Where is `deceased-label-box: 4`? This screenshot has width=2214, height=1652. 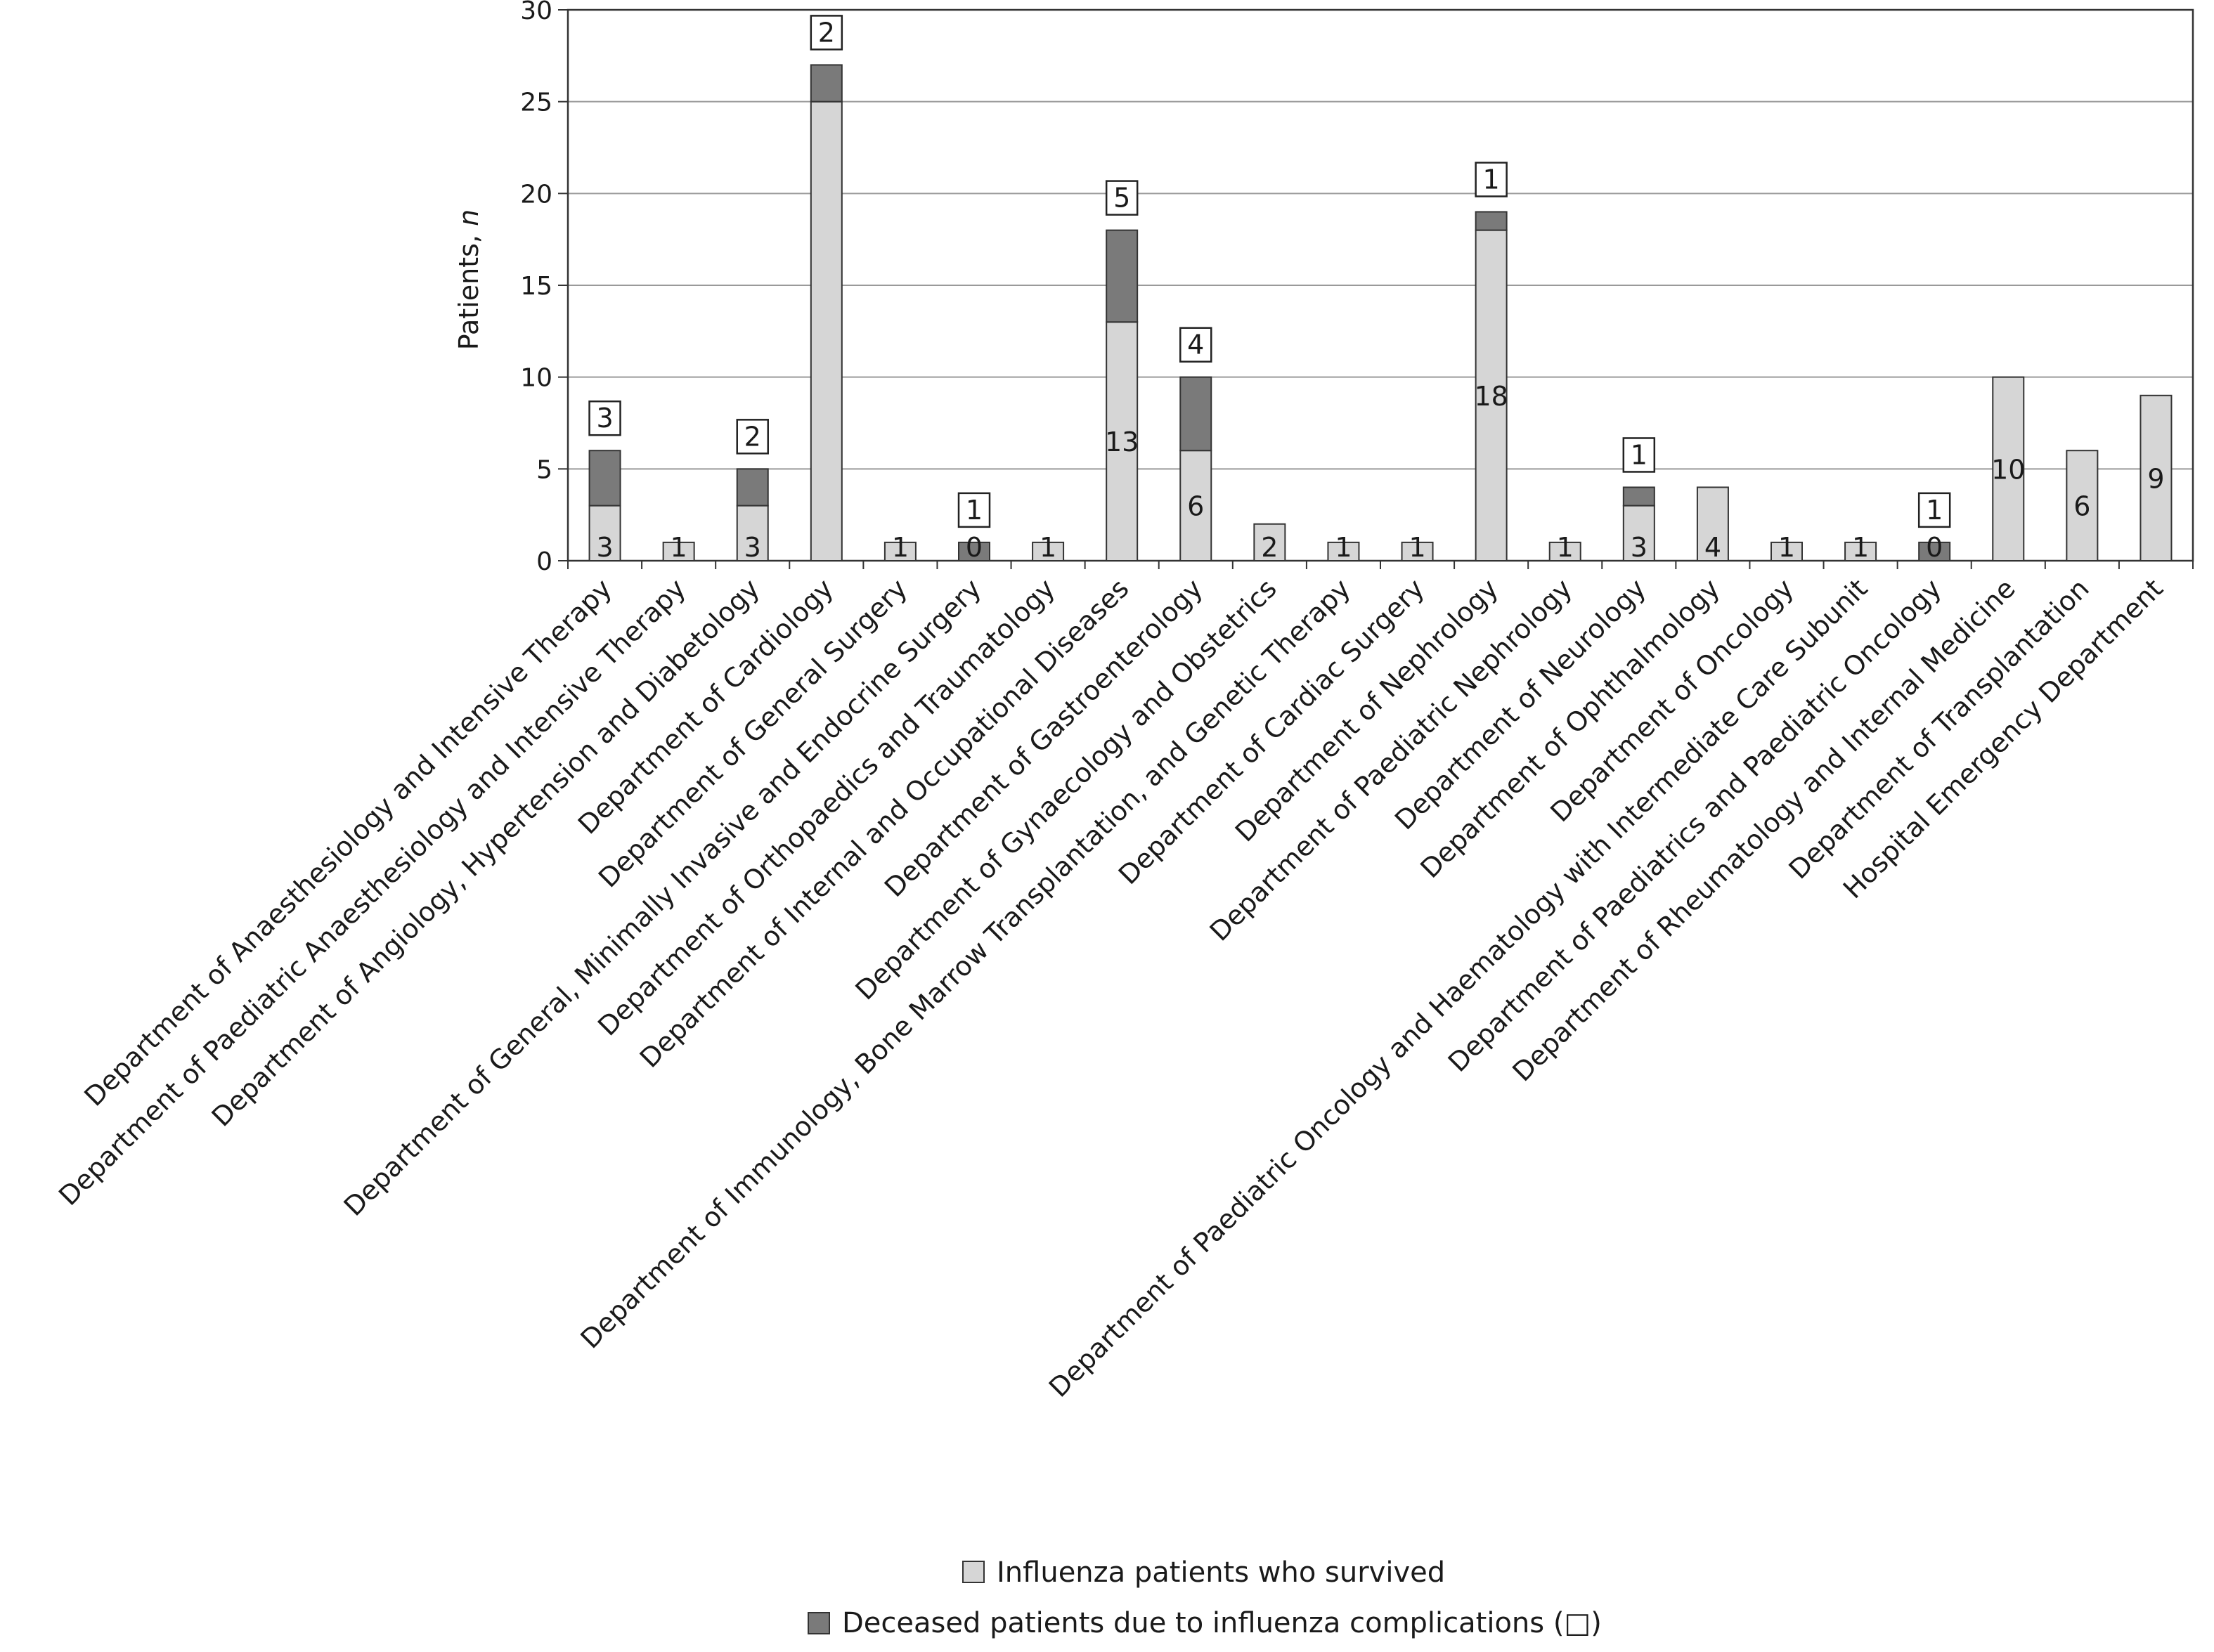 deceased-label-box: 4 is located at coordinates (1195, 345).